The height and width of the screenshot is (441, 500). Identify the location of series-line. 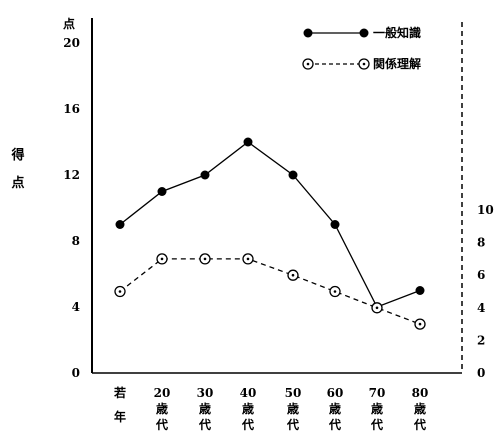
(270, 291).